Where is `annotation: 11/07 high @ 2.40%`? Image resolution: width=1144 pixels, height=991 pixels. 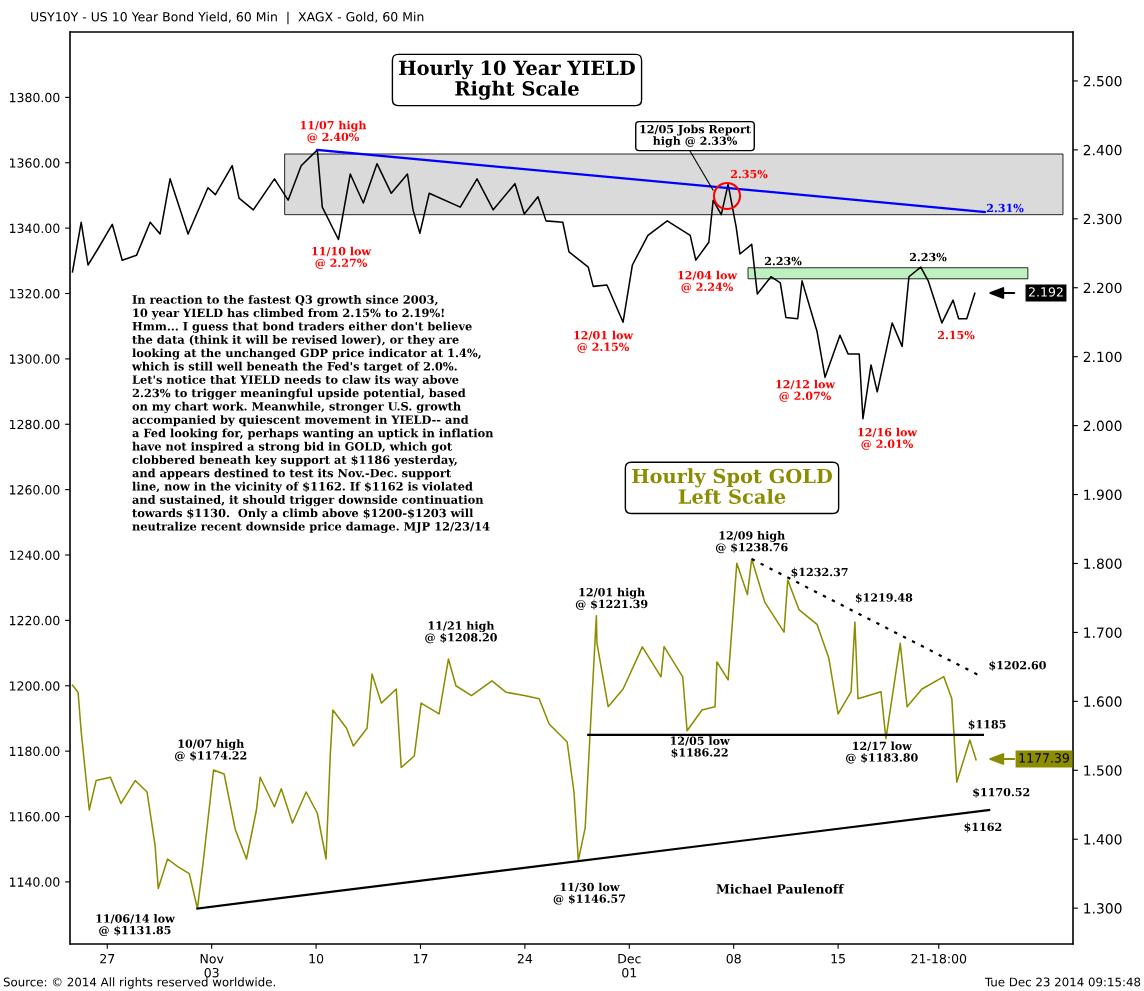 annotation: 11/07 high @ 2.40% is located at coordinates (333, 131).